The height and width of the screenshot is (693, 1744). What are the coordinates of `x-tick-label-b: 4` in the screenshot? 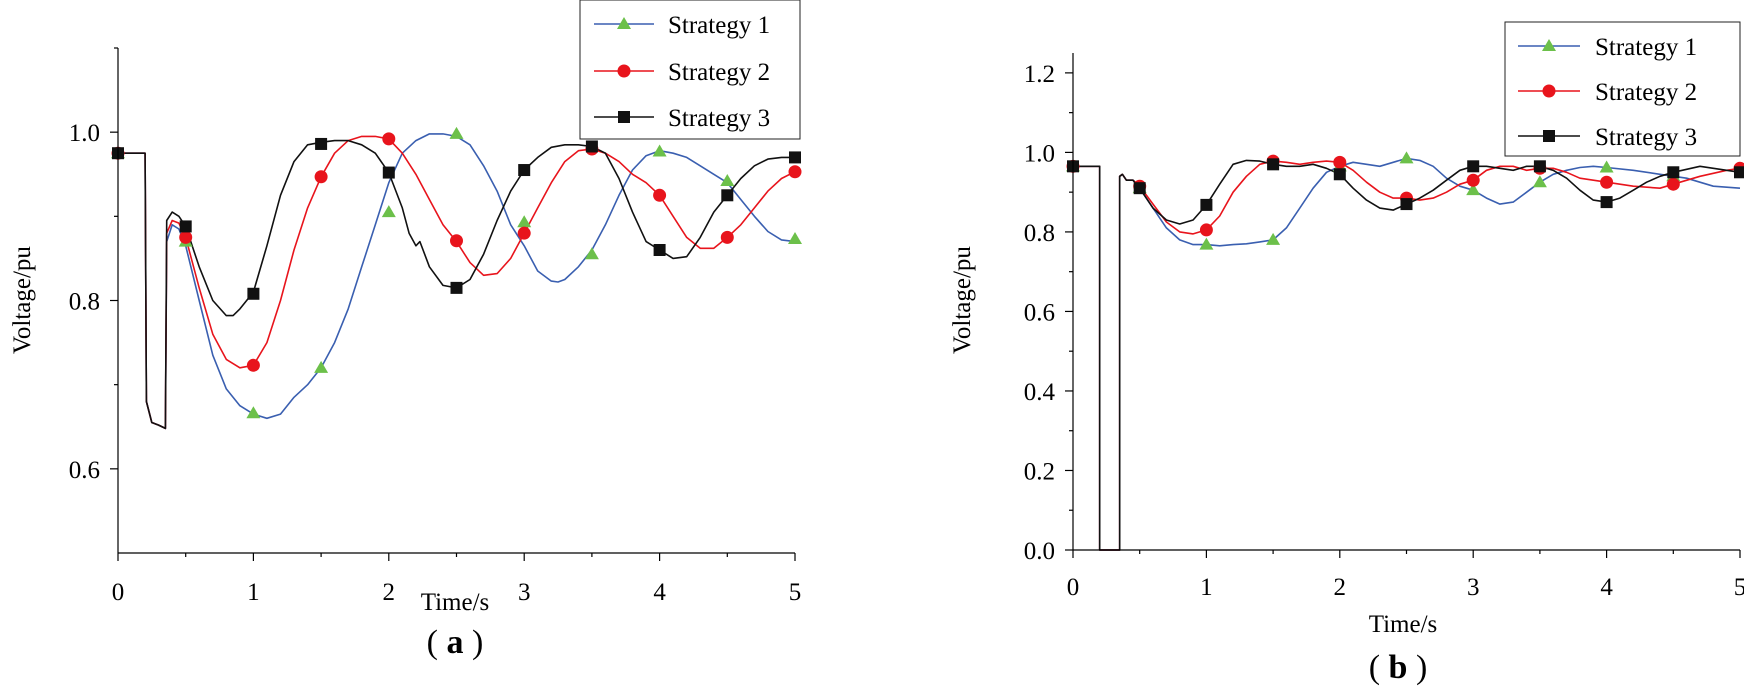 It's located at (1606, 587).